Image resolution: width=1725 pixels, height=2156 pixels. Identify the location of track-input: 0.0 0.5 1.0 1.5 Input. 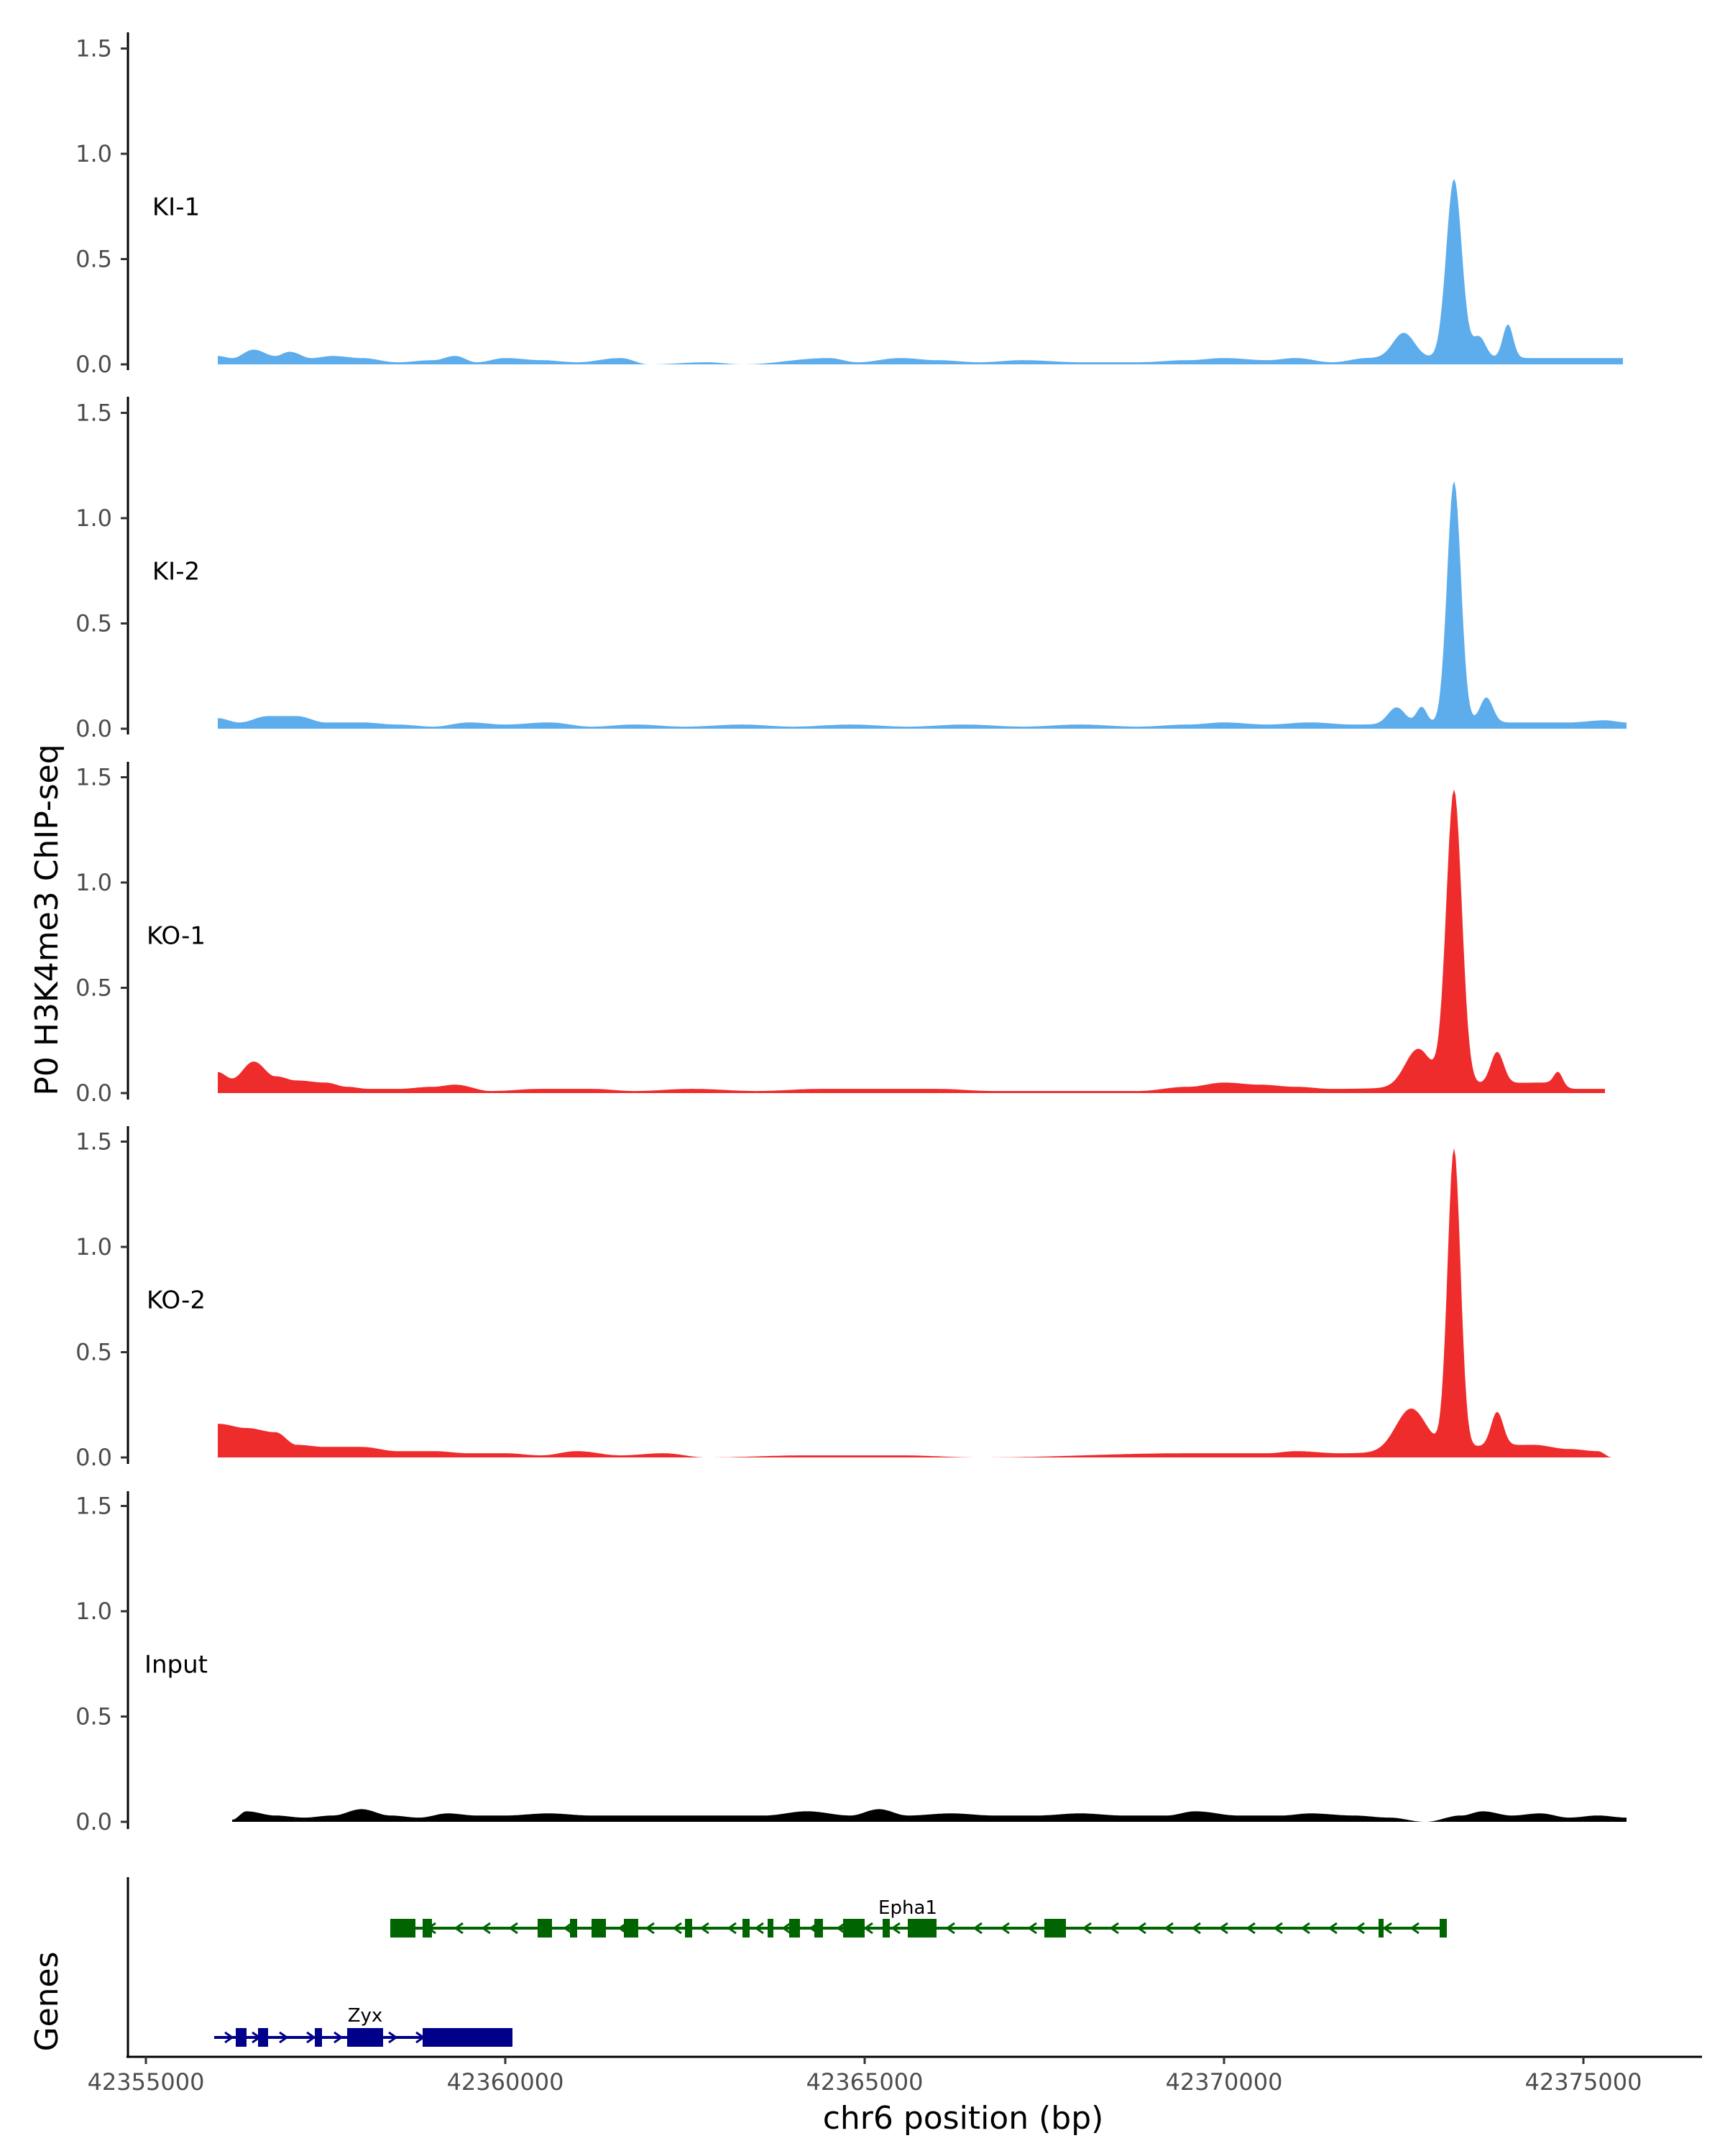
(851, 1663).